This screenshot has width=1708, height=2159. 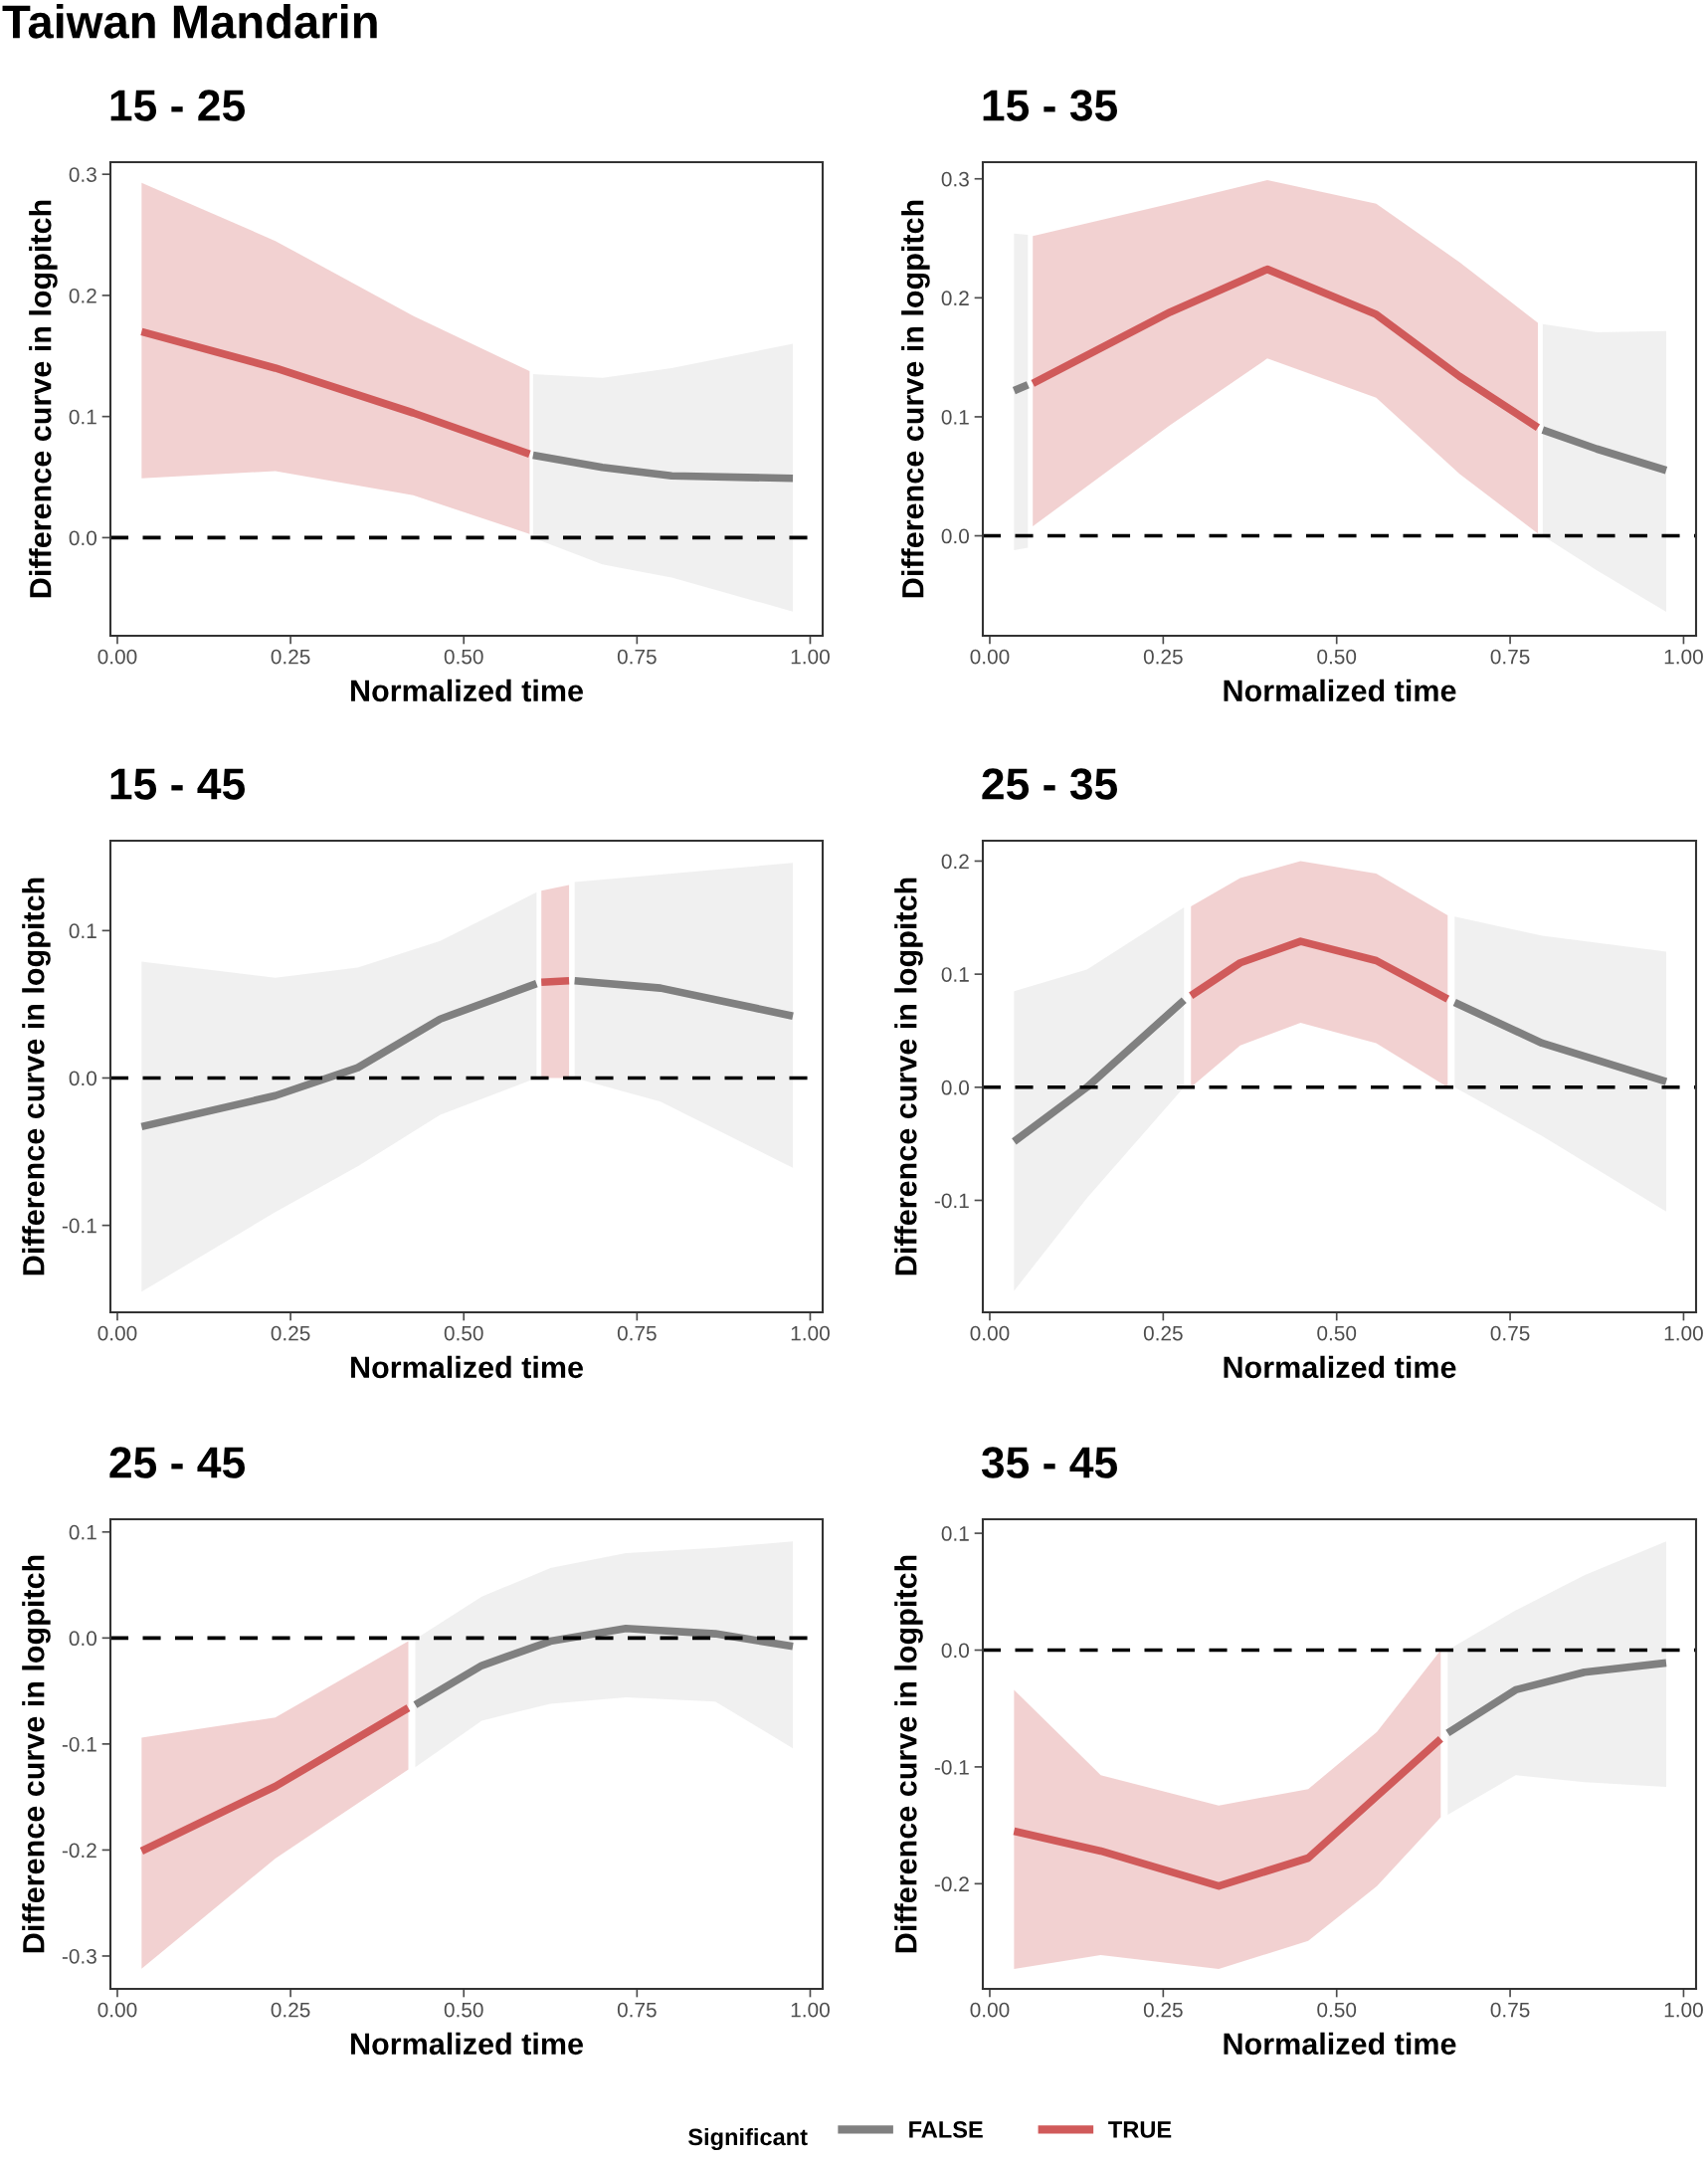 What do you see at coordinates (79, 1956) in the screenshot?
I see `y-tick-label: -0.3` at bounding box center [79, 1956].